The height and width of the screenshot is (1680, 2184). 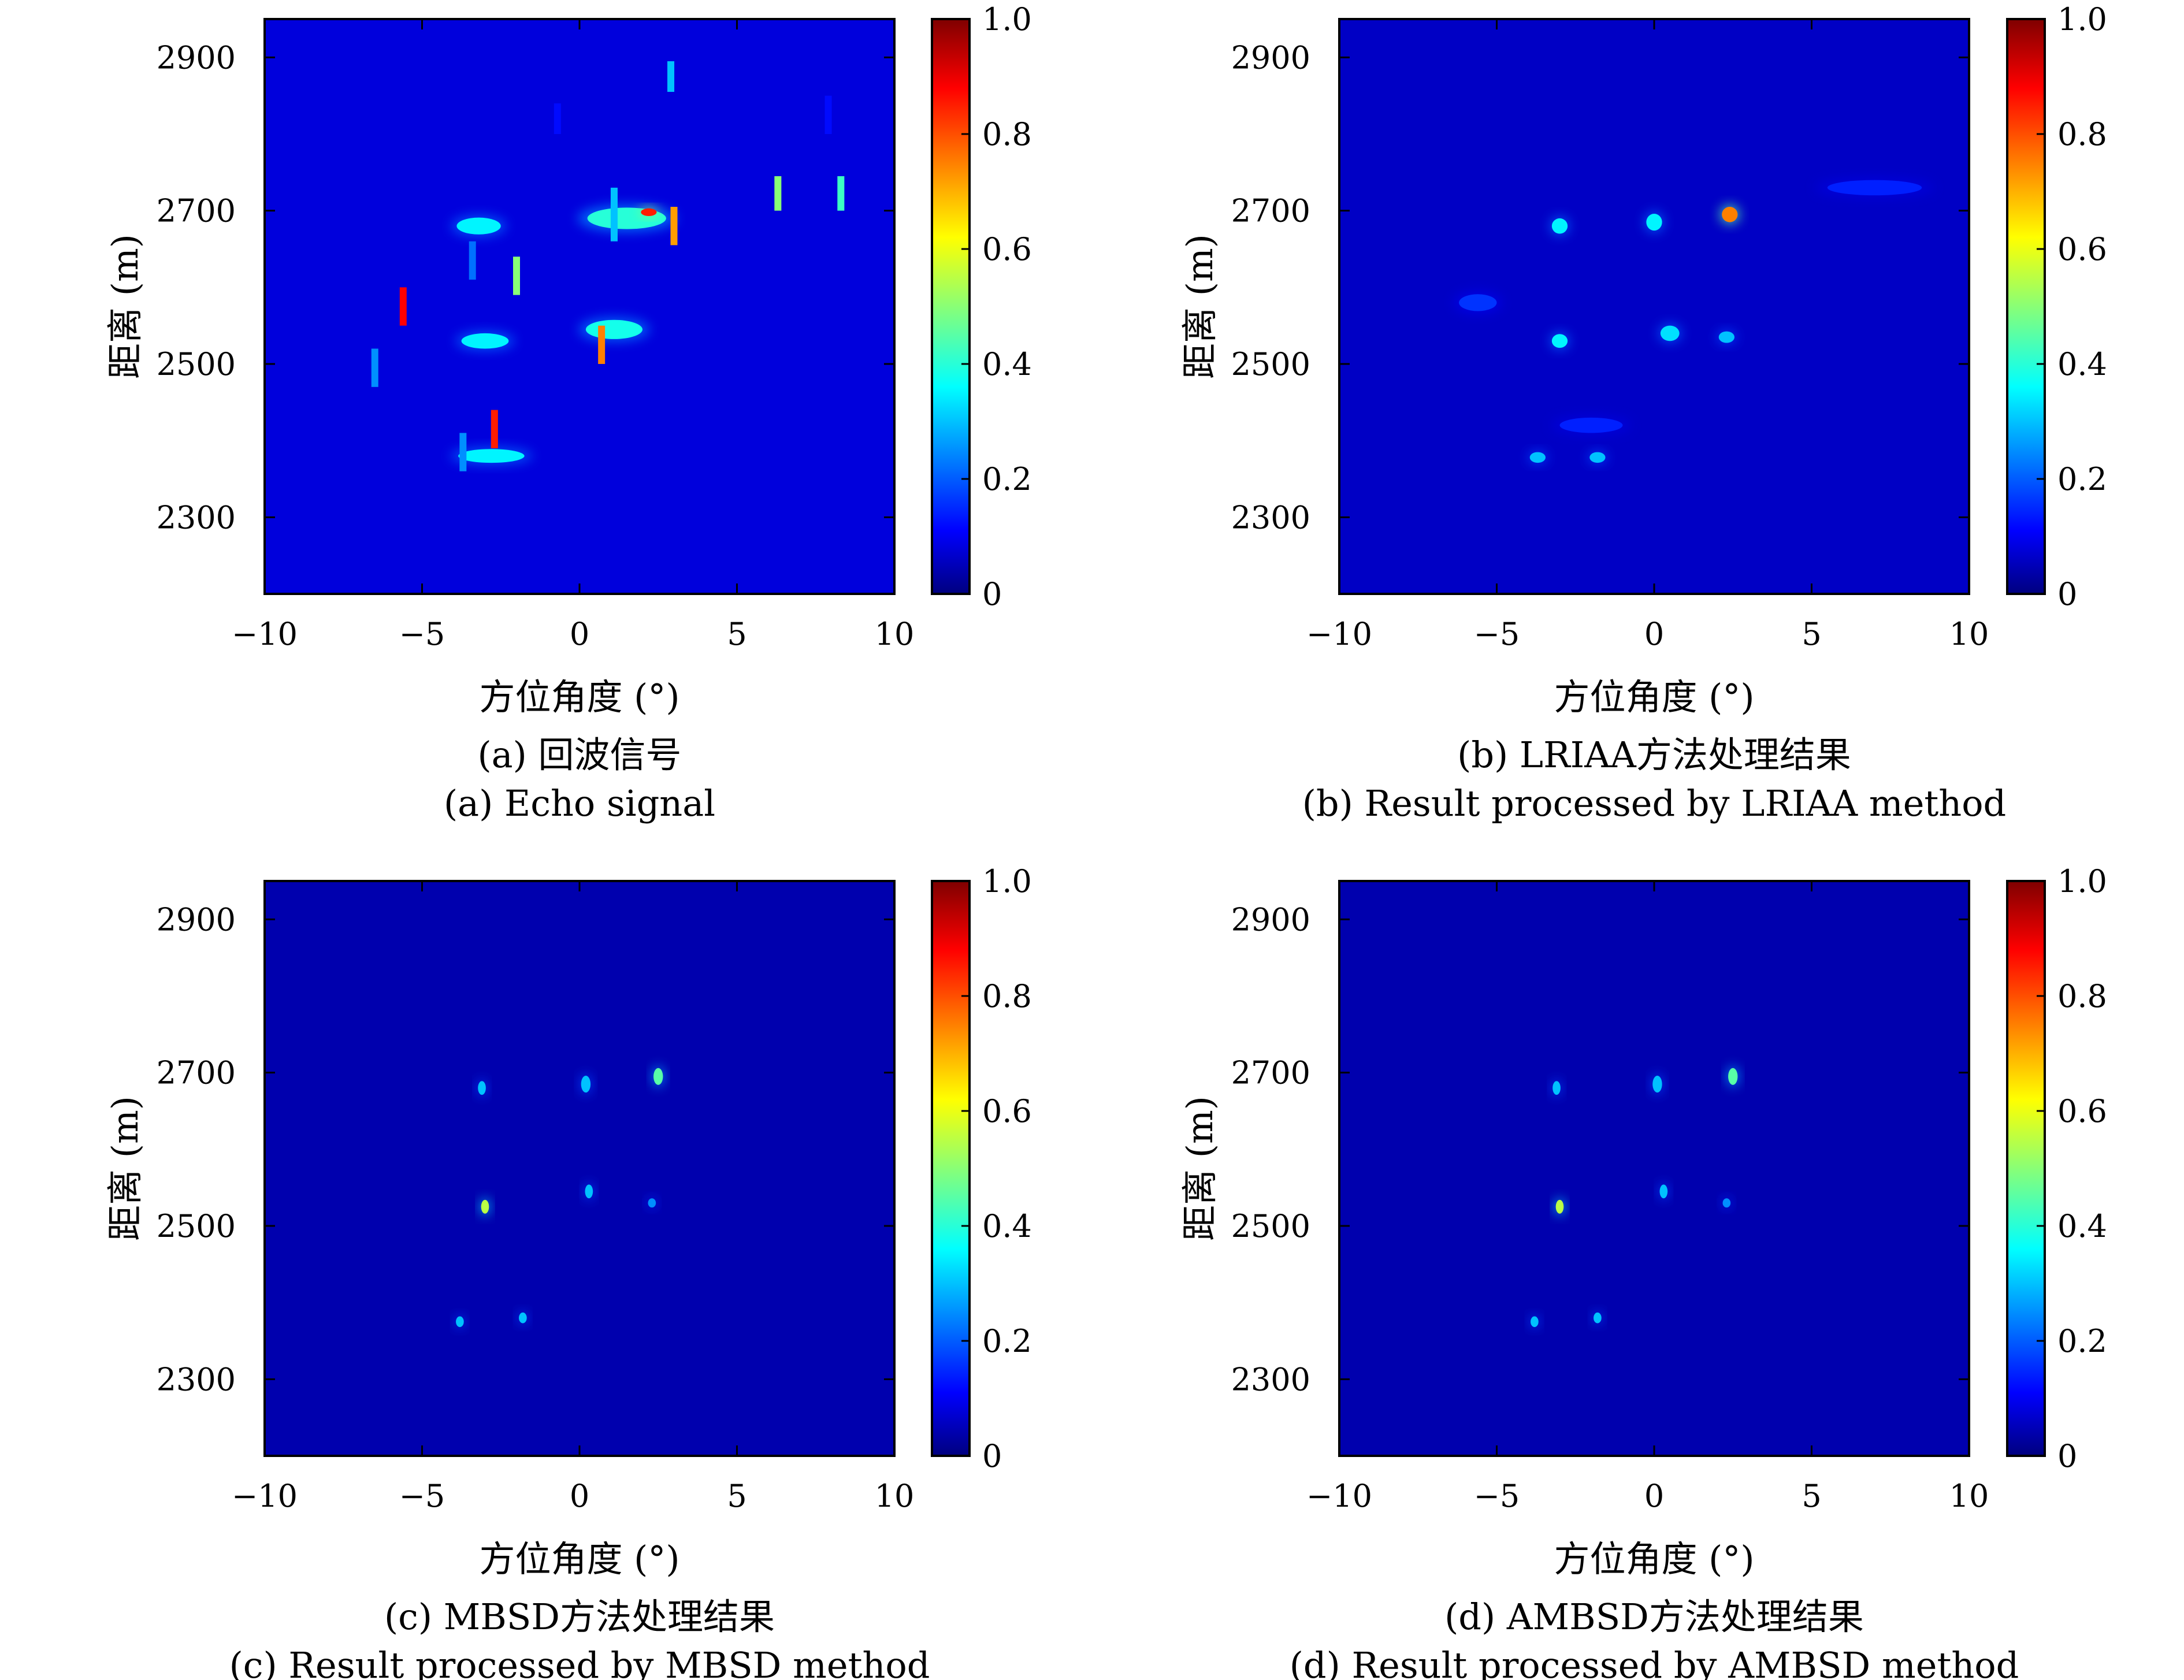 What do you see at coordinates (992, 594) in the screenshot?
I see `colorbar-tick-label: 0` at bounding box center [992, 594].